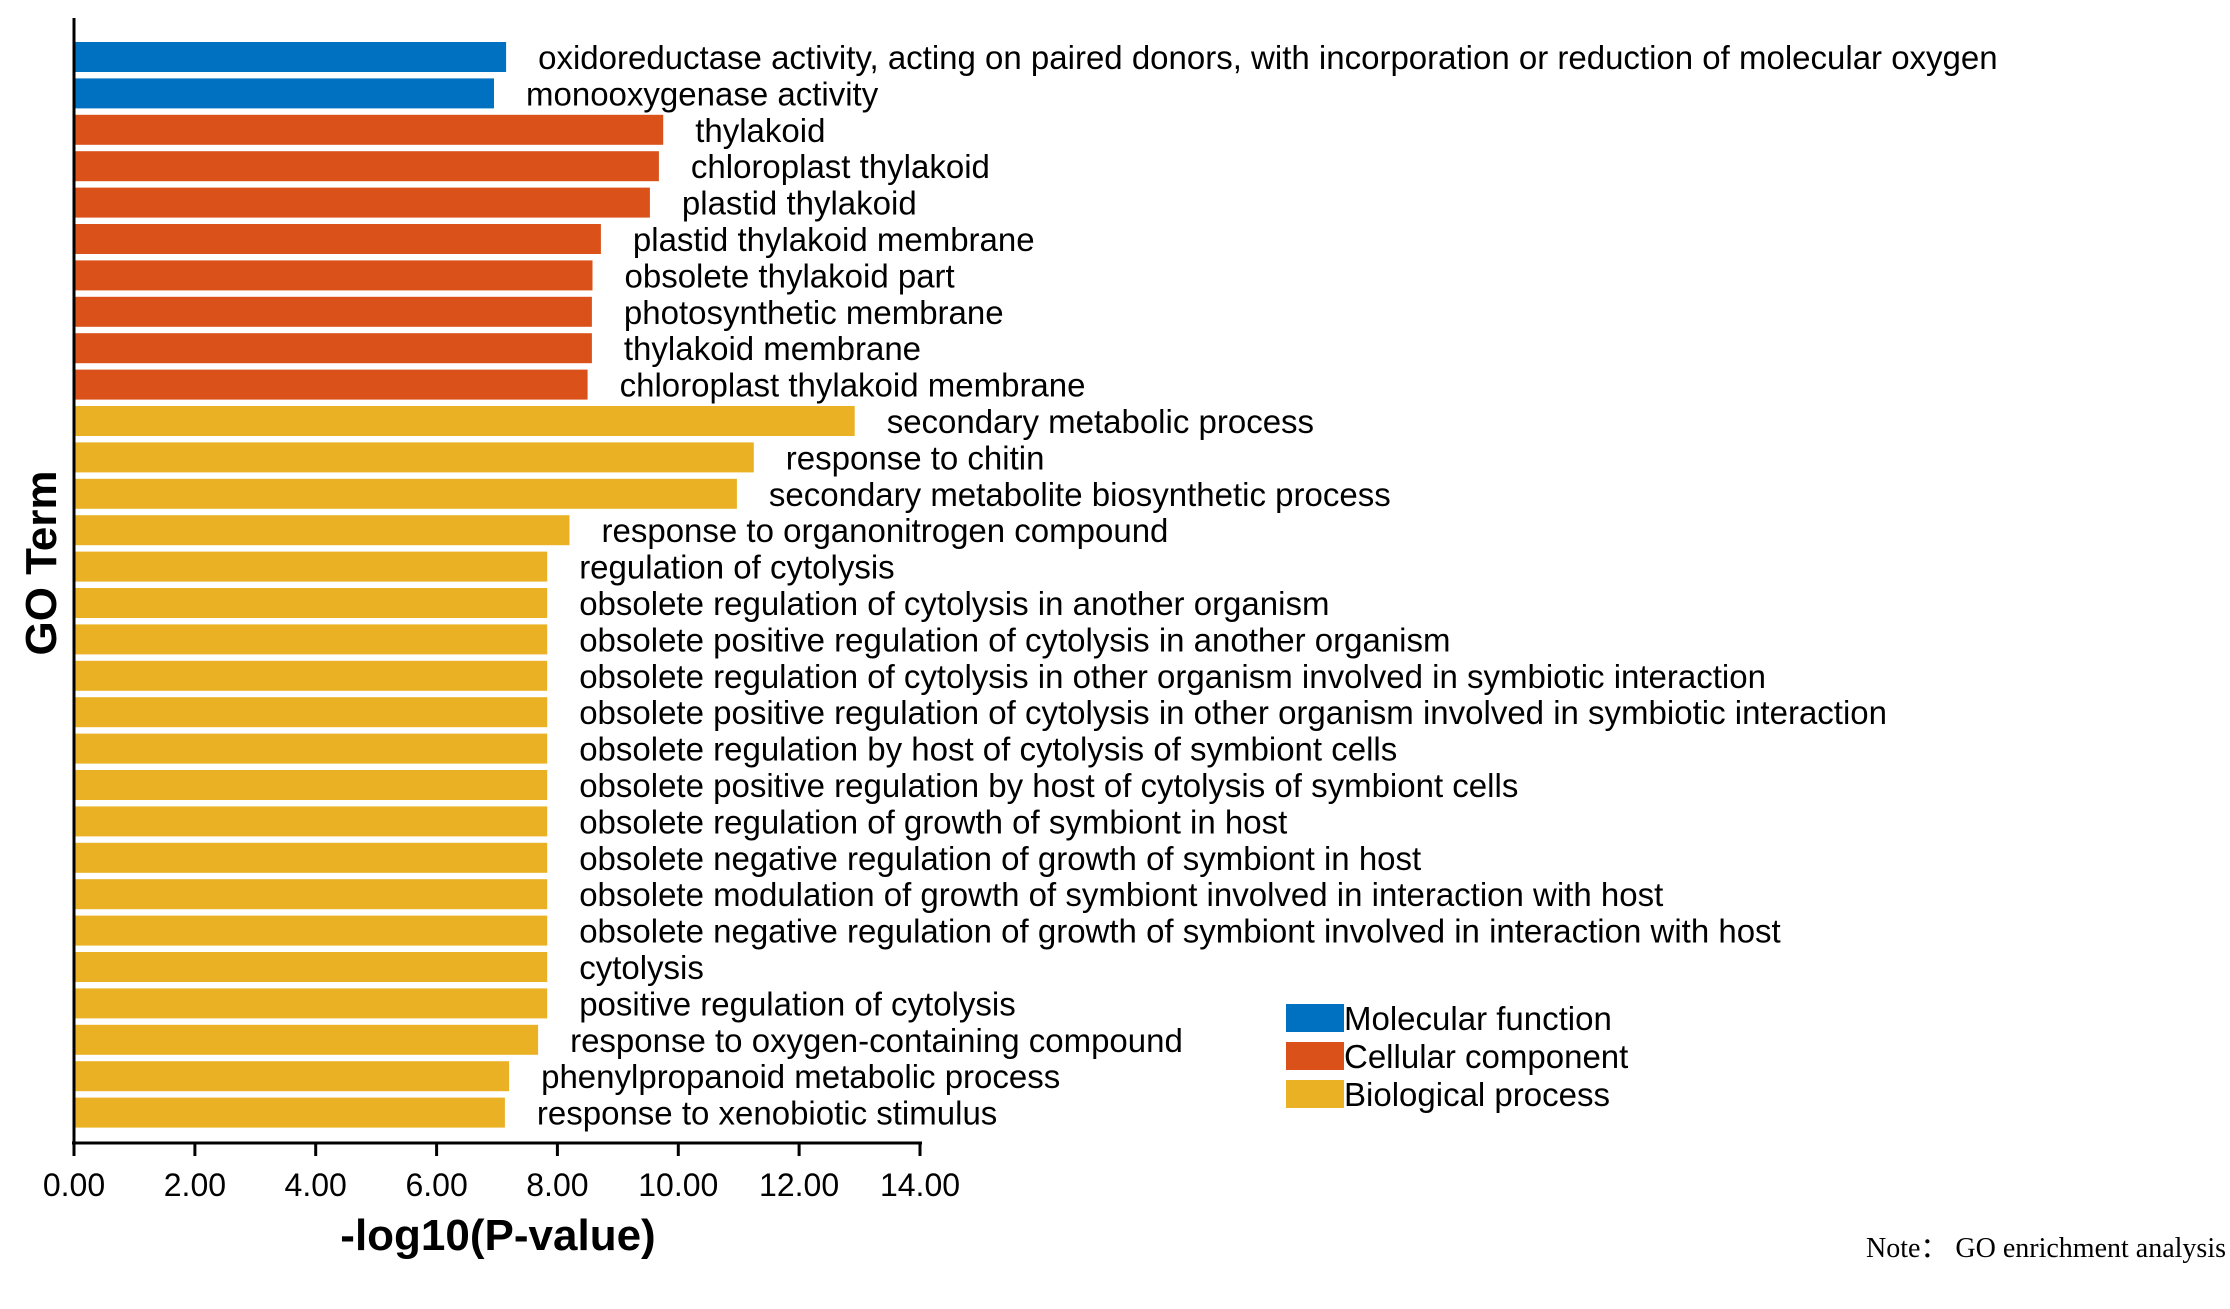  I want to click on bar-label-1: monooxygenase activity, so click(702, 93).